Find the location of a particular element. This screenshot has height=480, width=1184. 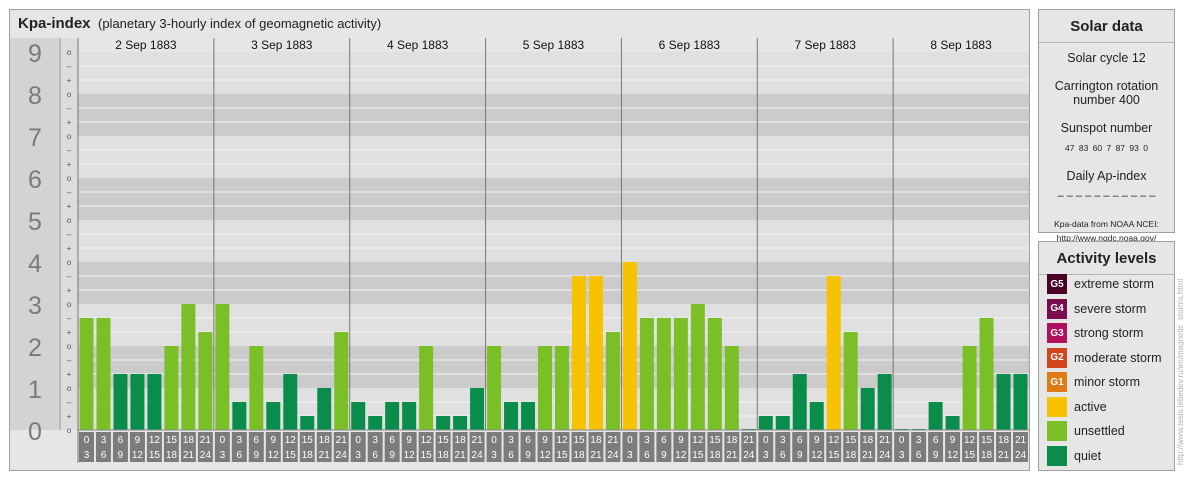

legend-label: minor storm is located at coordinates (1107, 382).